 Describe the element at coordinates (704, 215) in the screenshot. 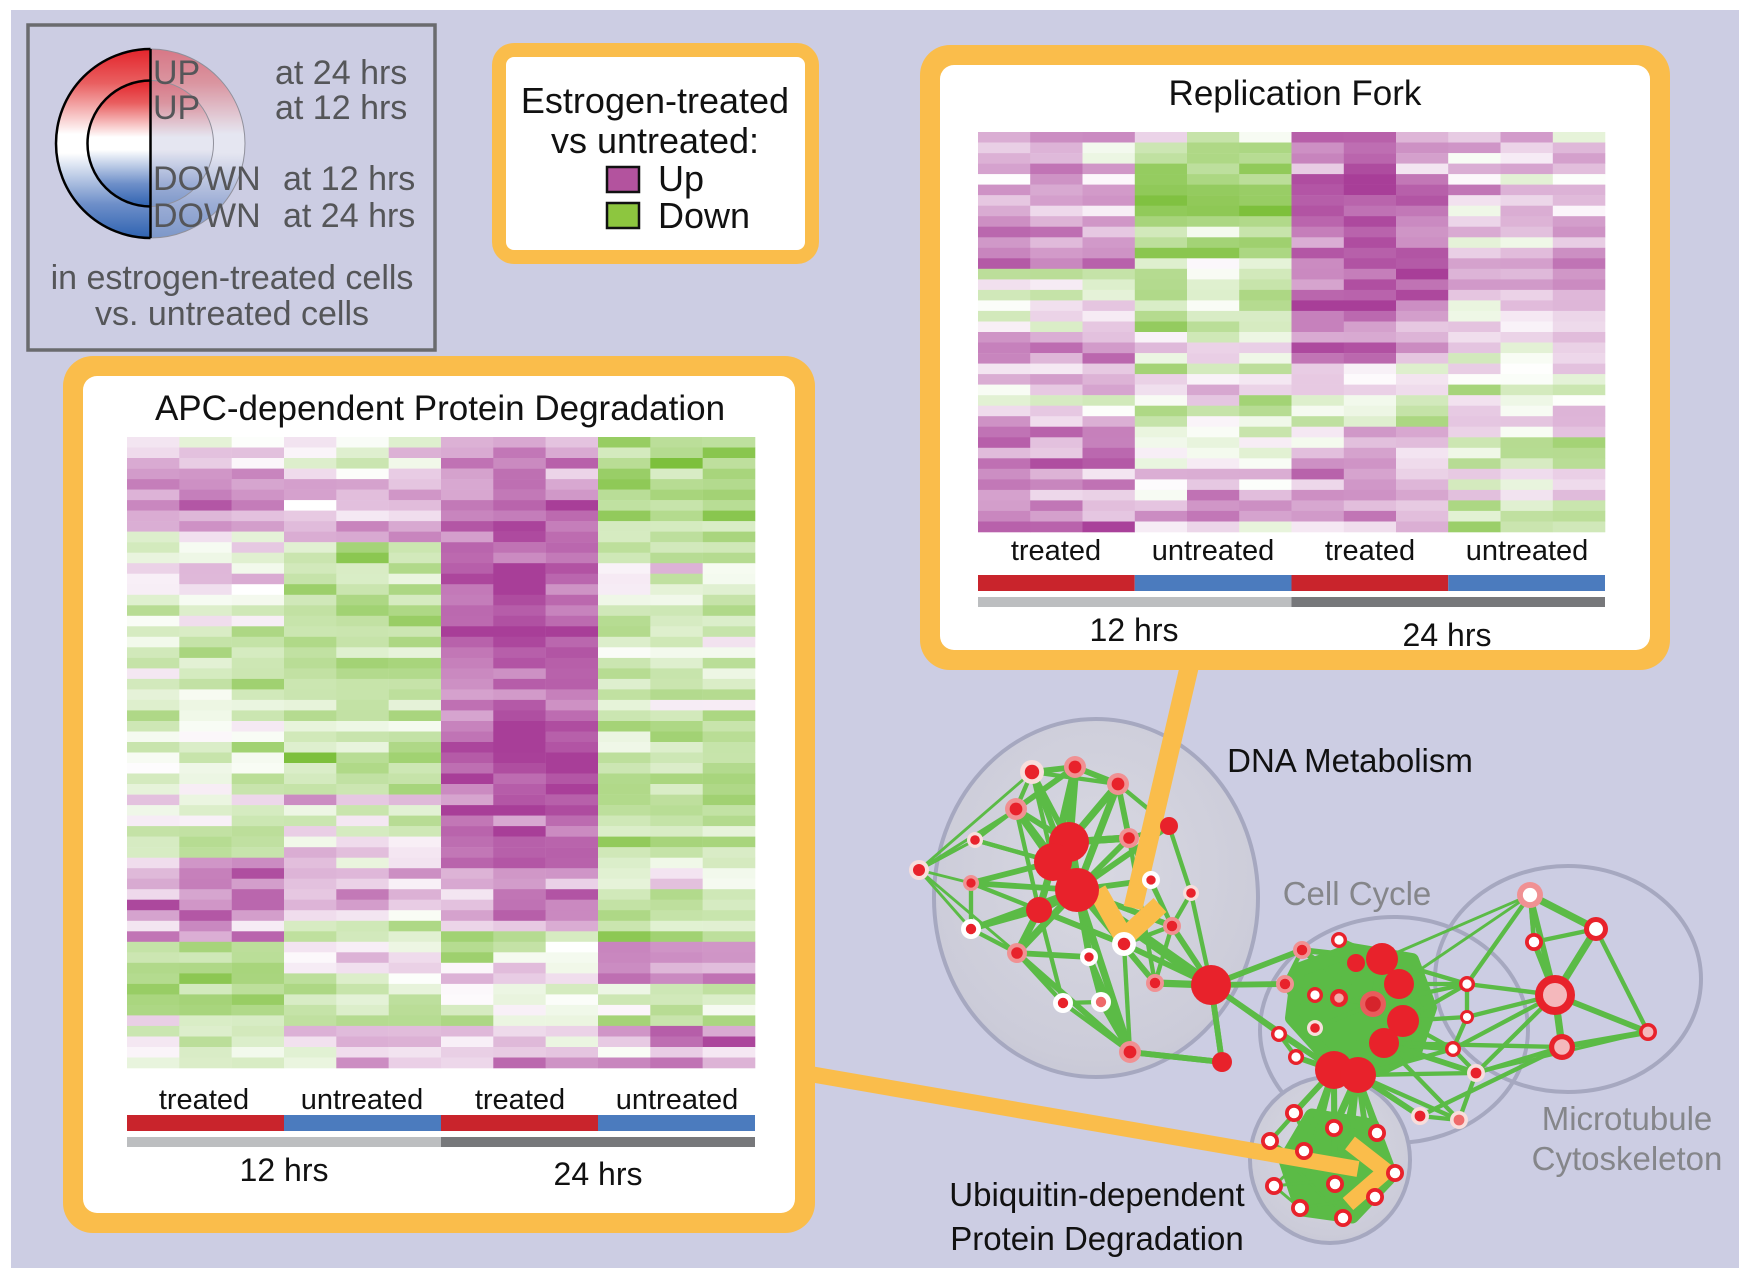

I see `svg-text: Down` at that location.